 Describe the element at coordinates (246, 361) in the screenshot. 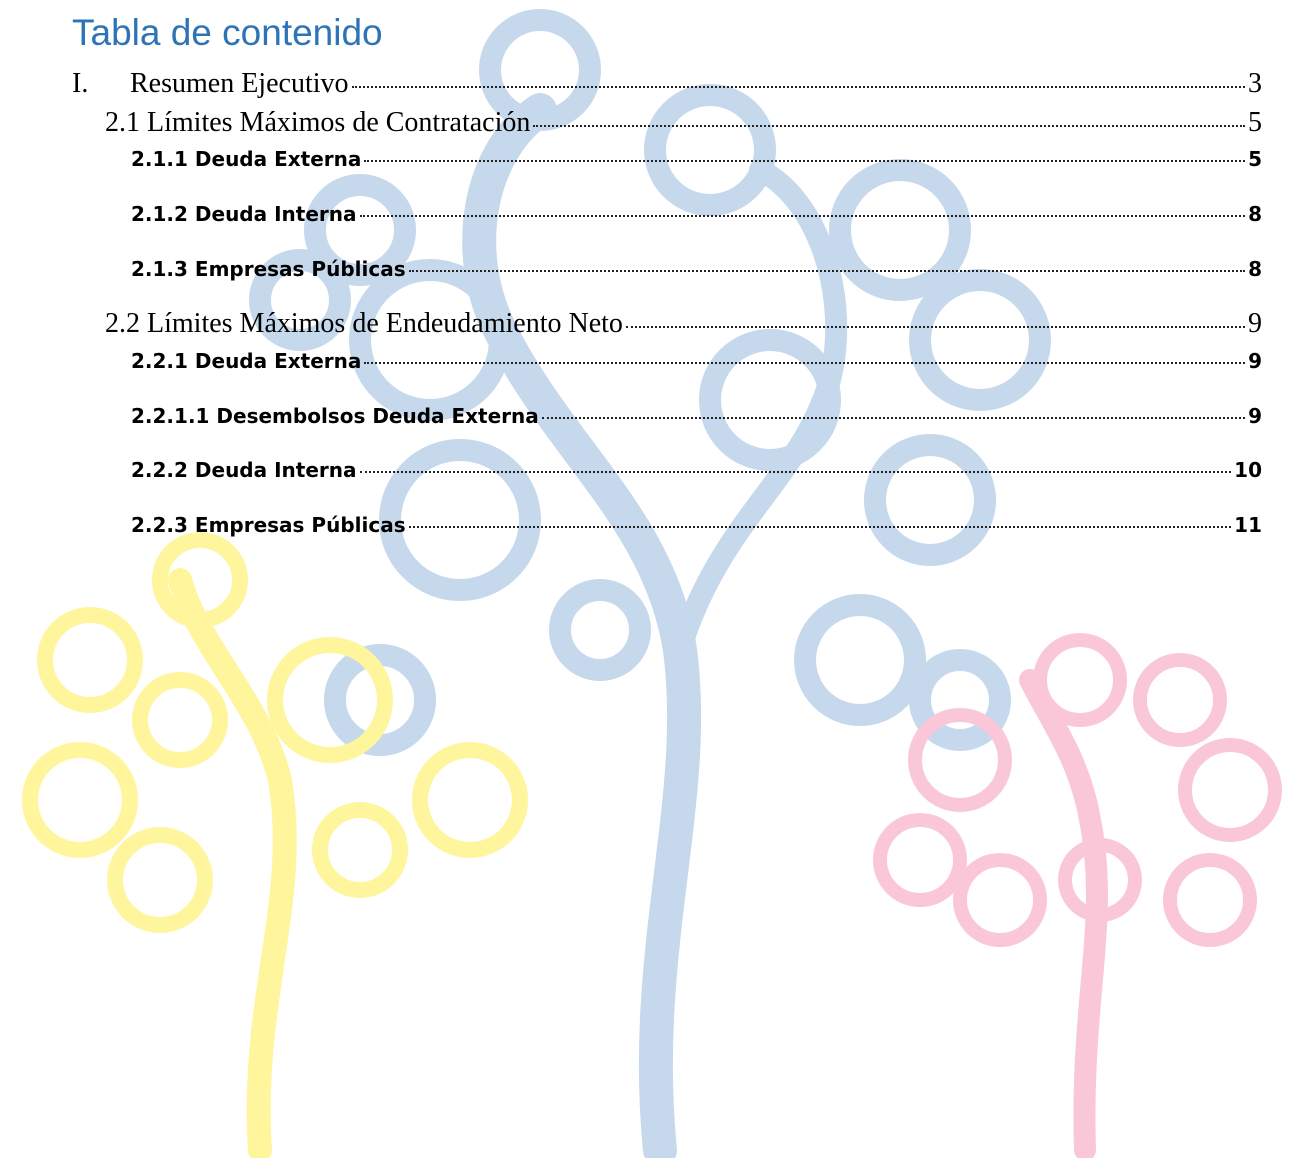

I see `entry-text: 2.2.1 Deuda Externa` at that location.